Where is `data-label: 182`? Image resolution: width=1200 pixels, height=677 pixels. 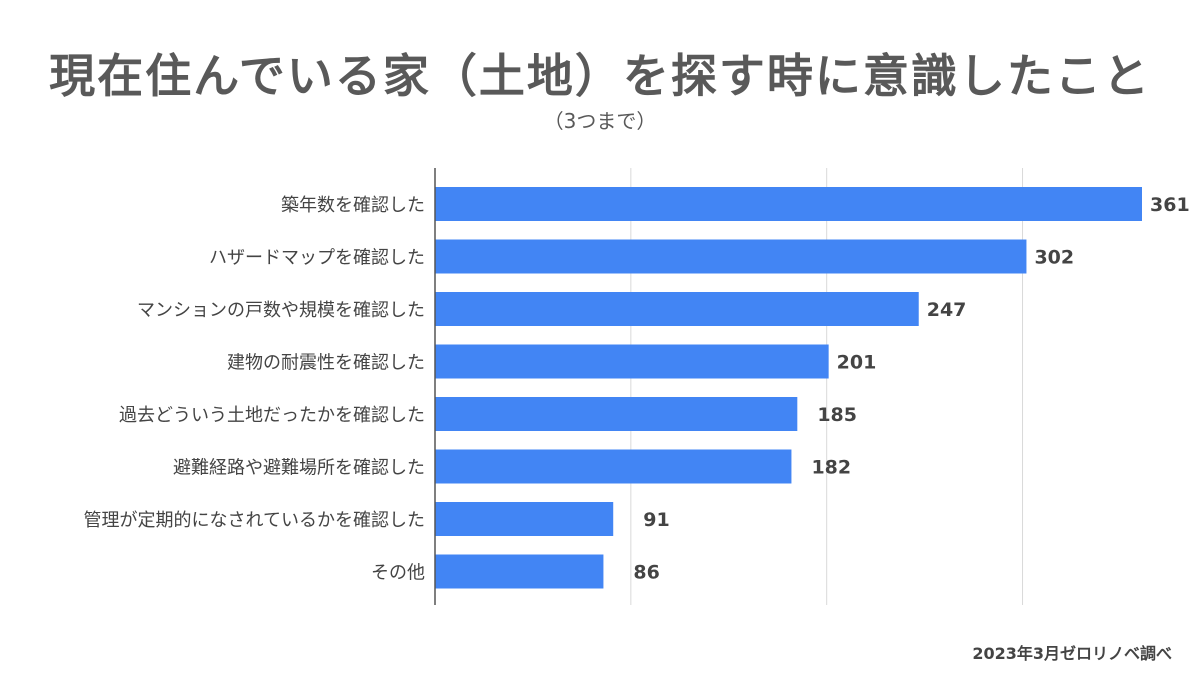 data-label: 182 is located at coordinates (831, 468).